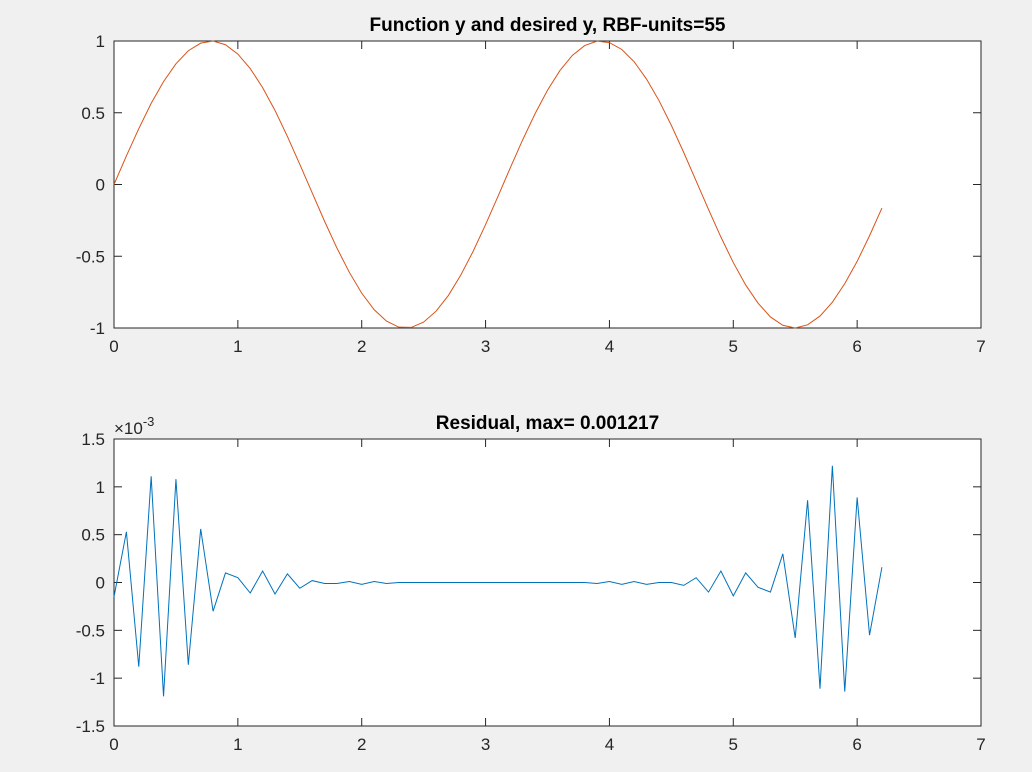 This screenshot has height=772, width=1032. What do you see at coordinates (548, 25) in the screenshot?
I see `function-title: Function y and desired y, RBF-units=55` at bounding box center [548, 25].